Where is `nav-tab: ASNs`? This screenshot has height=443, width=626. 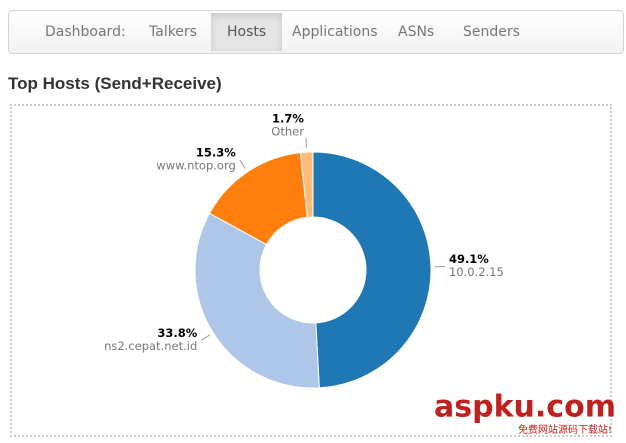
nav-tab: ASNs is located at coordinates (416, 32).